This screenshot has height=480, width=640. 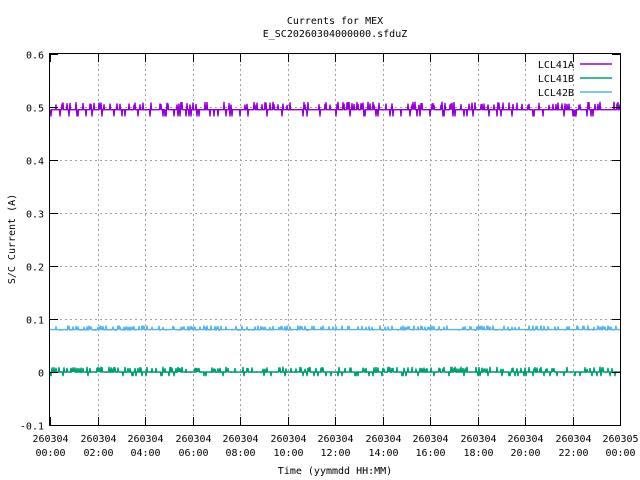 What do you see at coordinates (98, 453) in the screenshot?
I see `x-tick-label-time: 02:00` at bounding box center [98, 453].